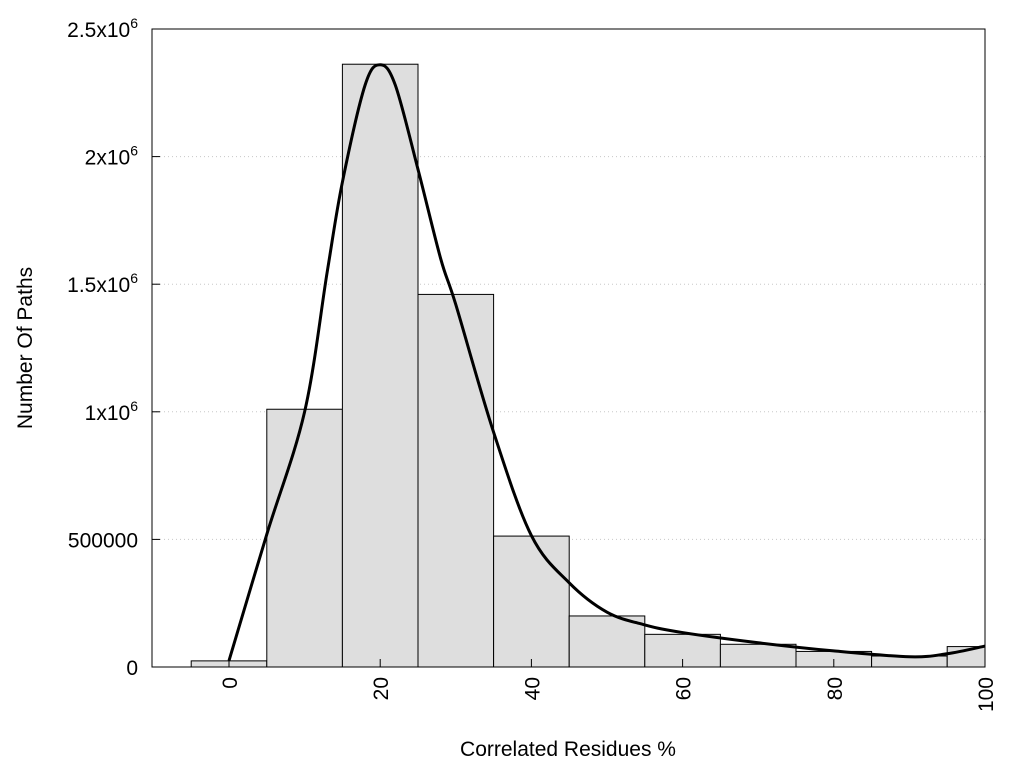 This screenshot has width=1024, height=773. Describe the element at coordinates (113, 347) in the screenshot. I see `y-axis-ticks: 0 500000 1x10⁶ 1.5x10⁶ 2x10⁶ 2.5x10⁶` at that location.